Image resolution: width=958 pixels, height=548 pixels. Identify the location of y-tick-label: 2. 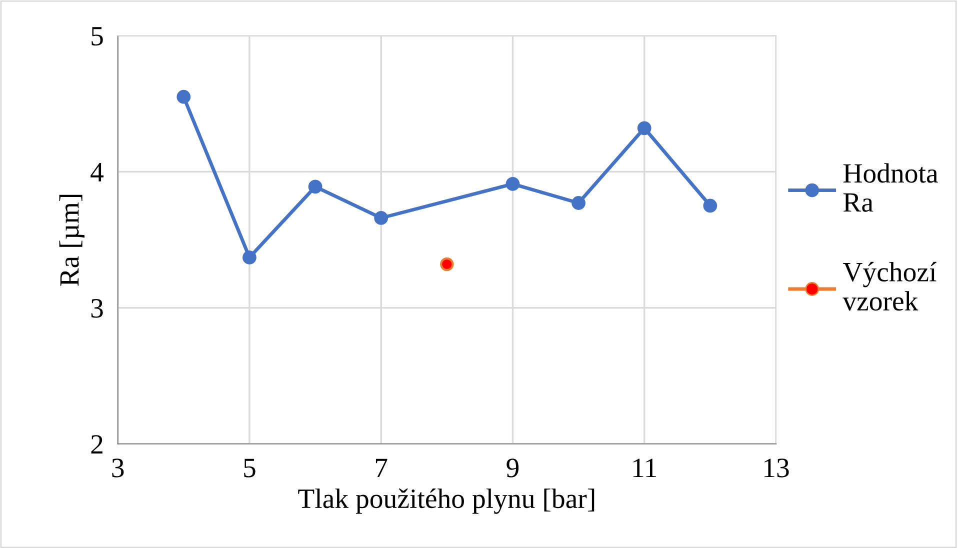
(96, 444).